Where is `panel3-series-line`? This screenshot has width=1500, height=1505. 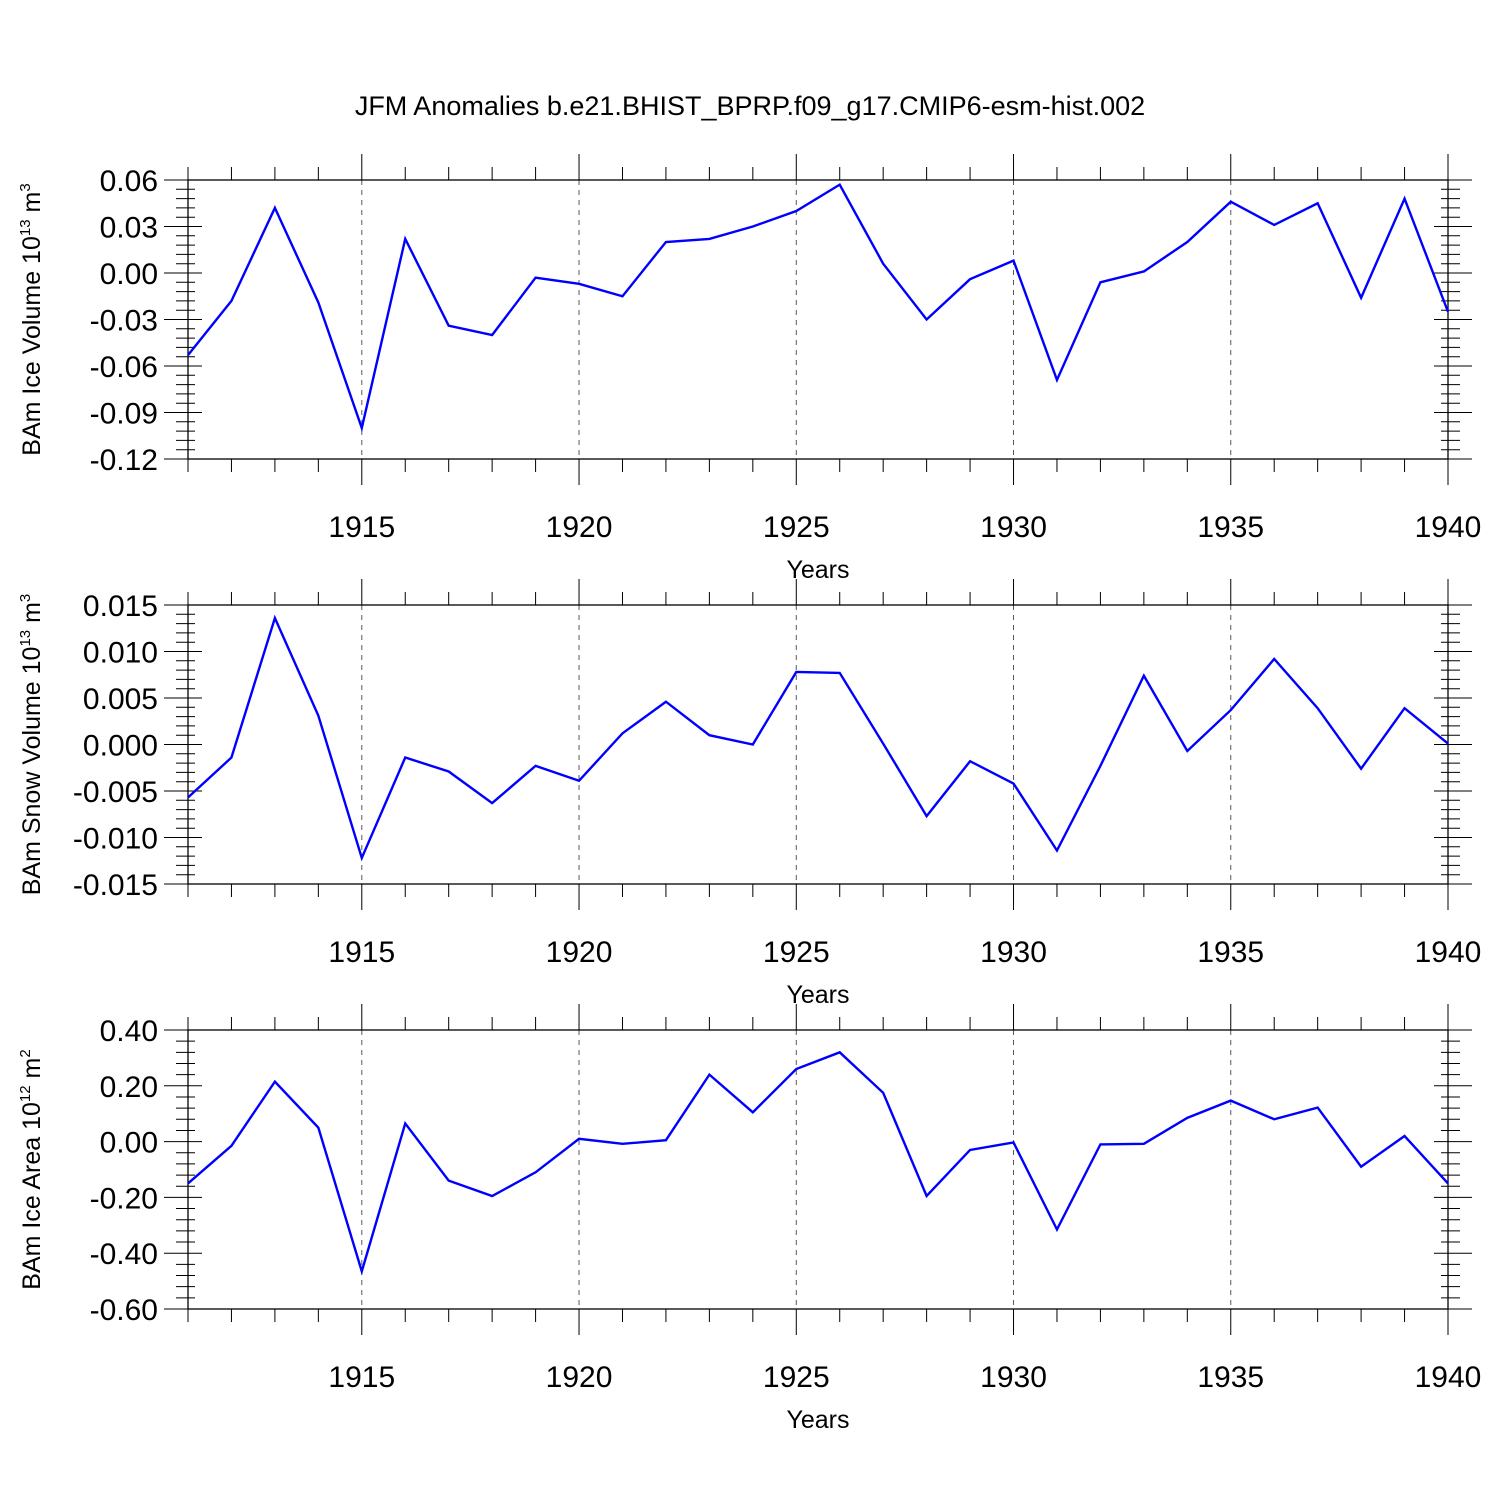
panel3-series-line is located at coordinates (818, 1161).